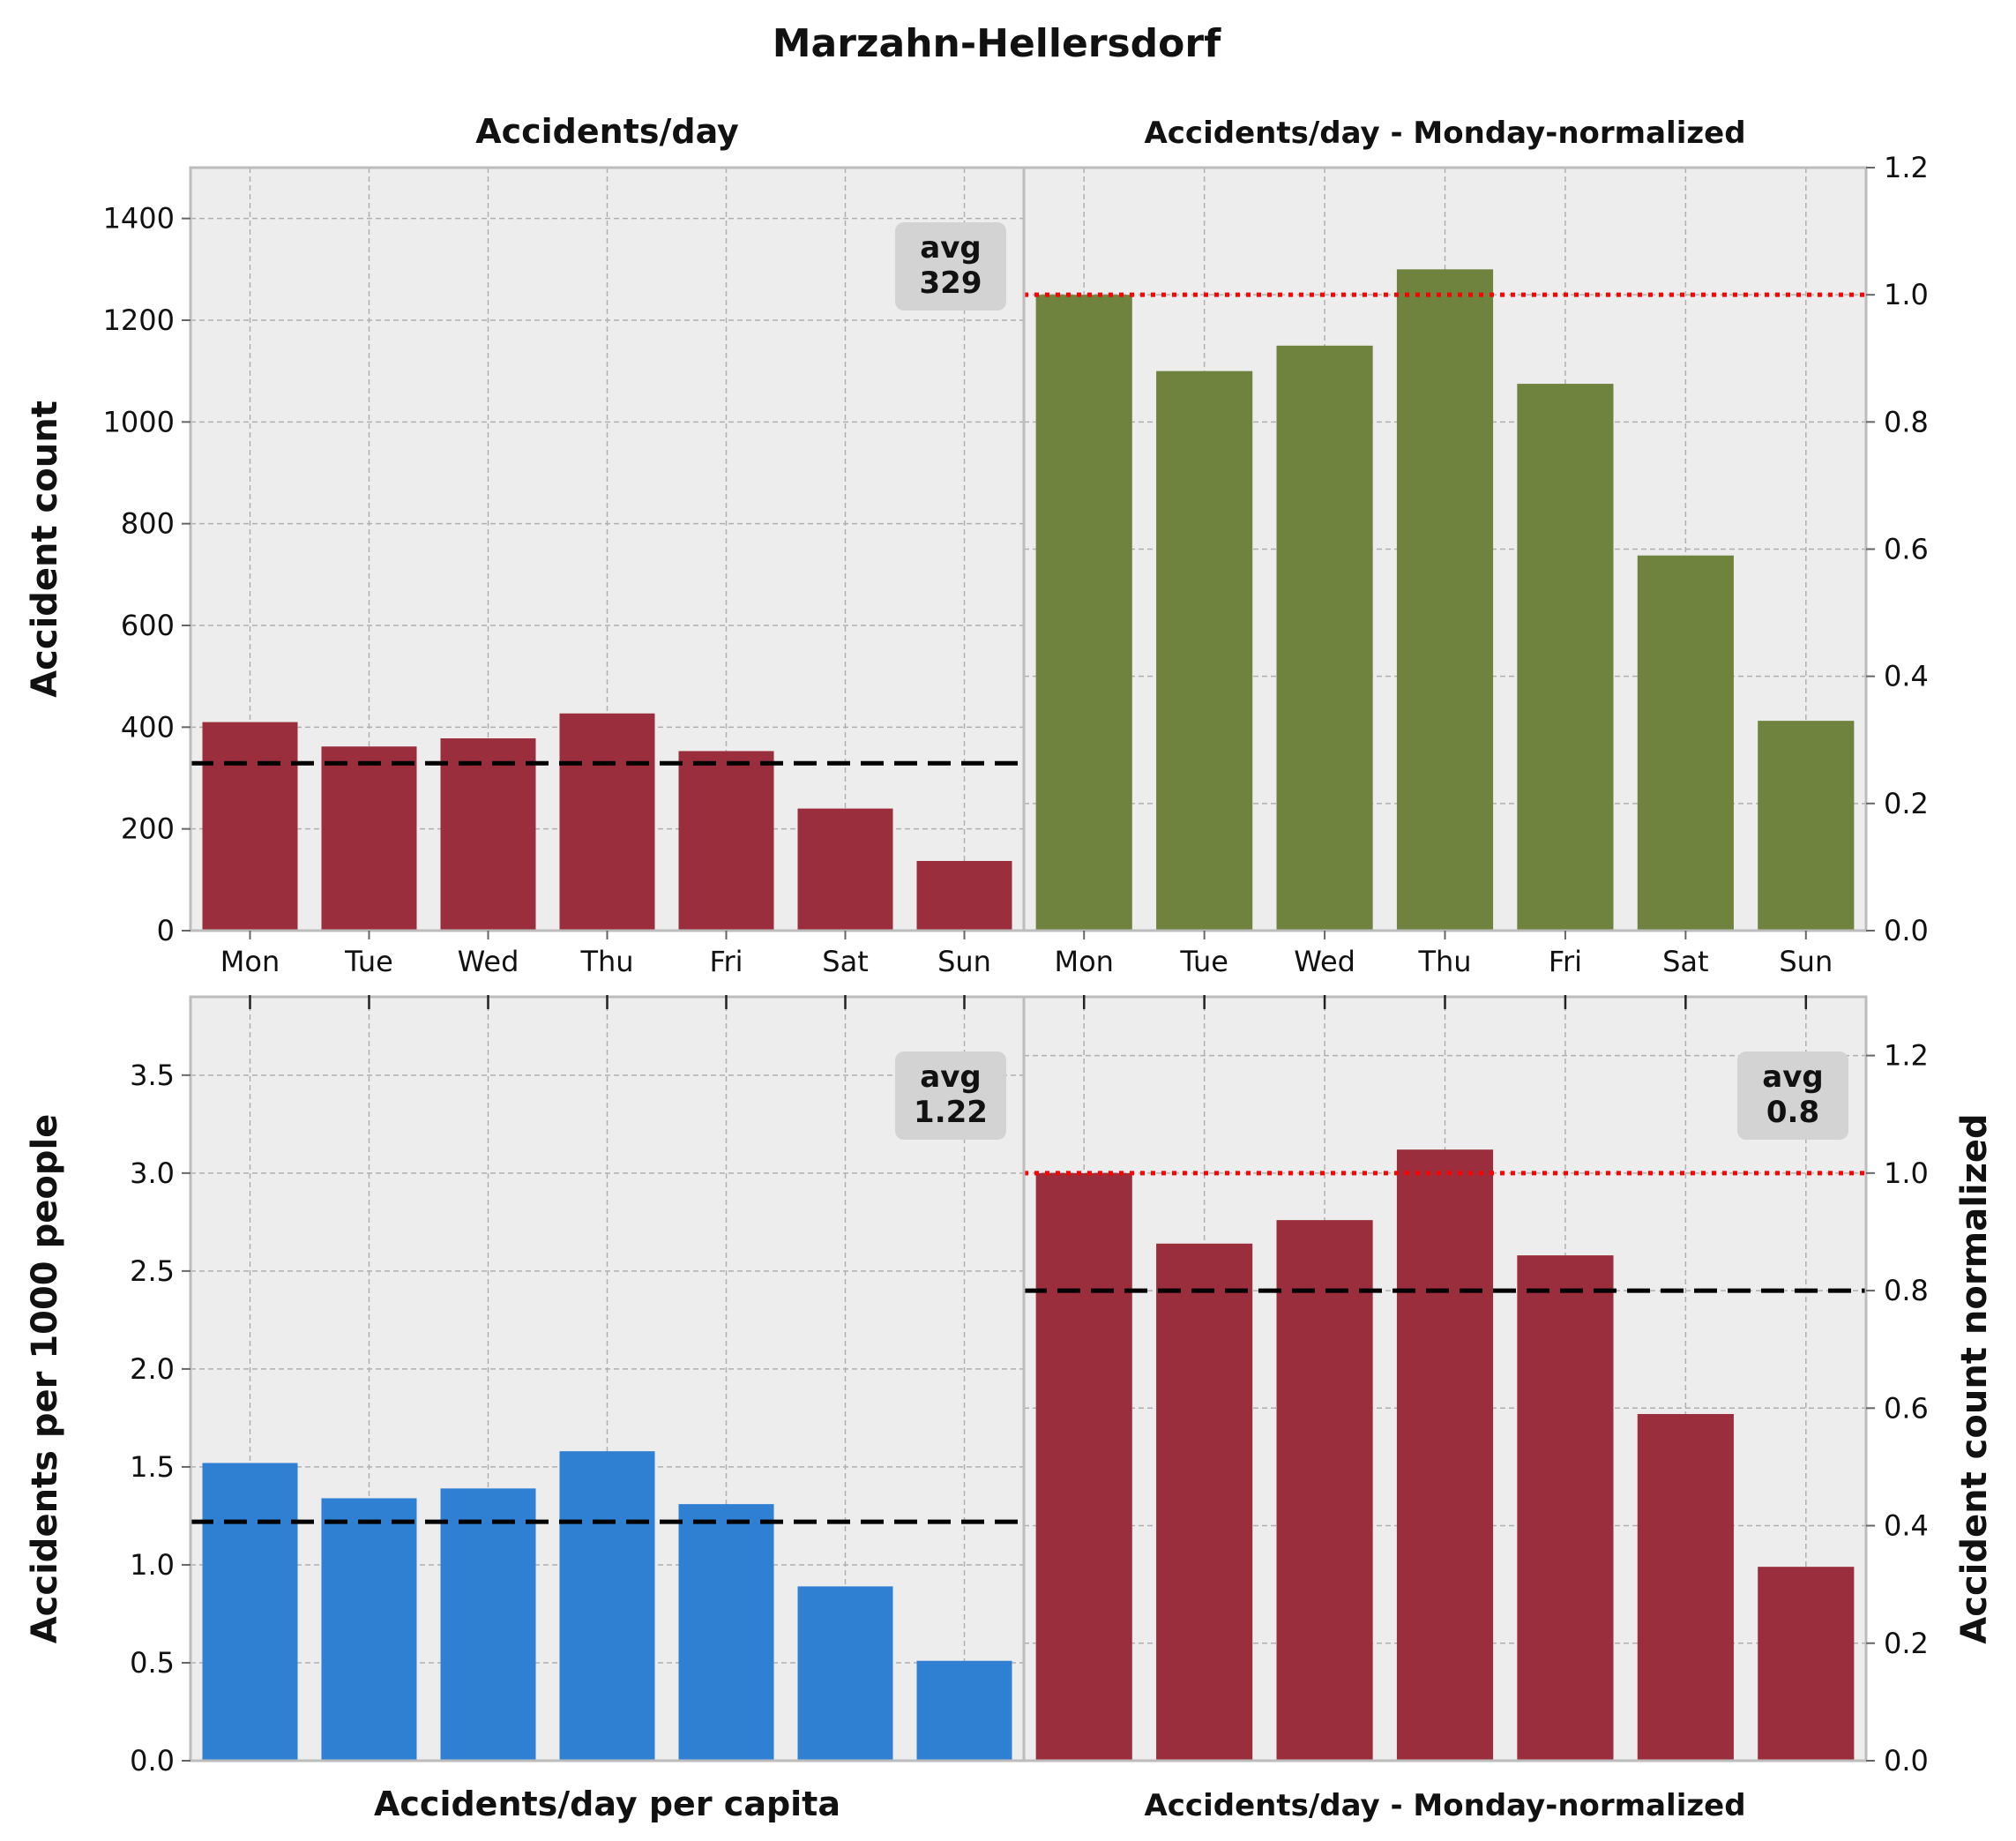  What do you see at coordinates (148, 524) in the screenshot?
I see `y-tick-label: 800` at bounding box center [148, 524].